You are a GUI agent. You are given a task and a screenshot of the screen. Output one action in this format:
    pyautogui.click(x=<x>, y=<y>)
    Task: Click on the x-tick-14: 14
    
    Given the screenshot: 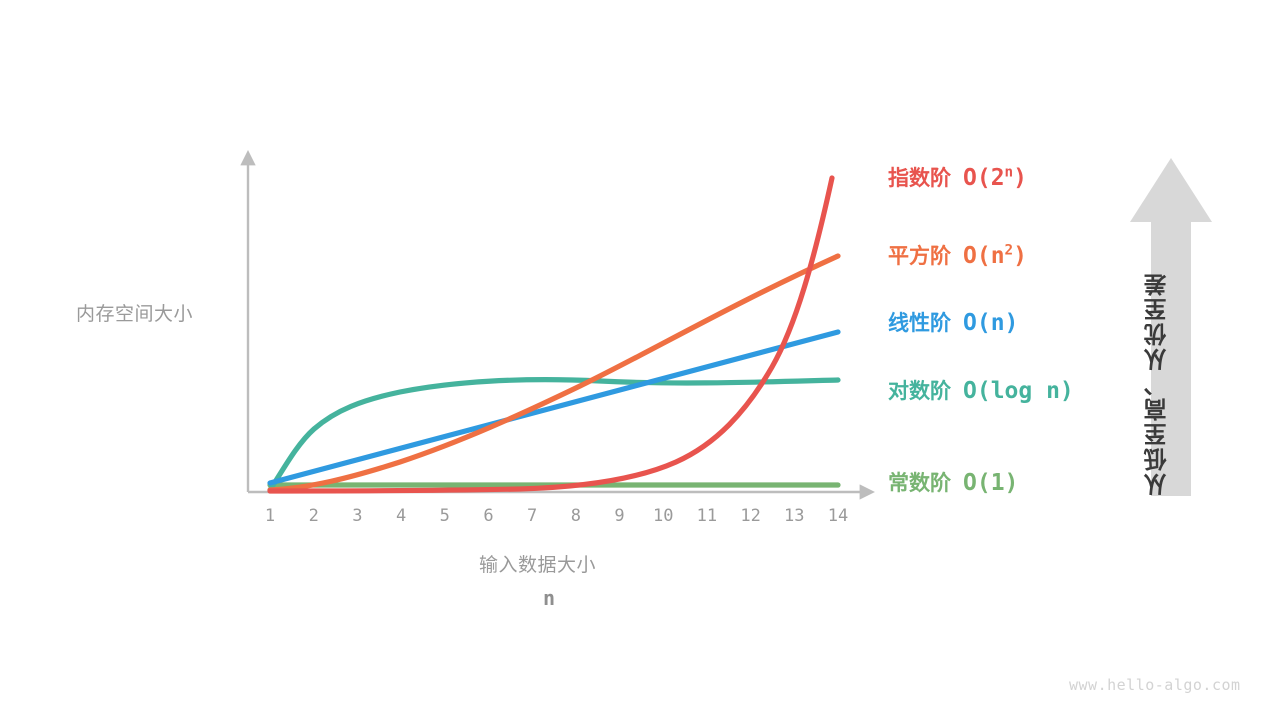 What is the action you would take?
    pyautogui.click(x=838, y=516)
    